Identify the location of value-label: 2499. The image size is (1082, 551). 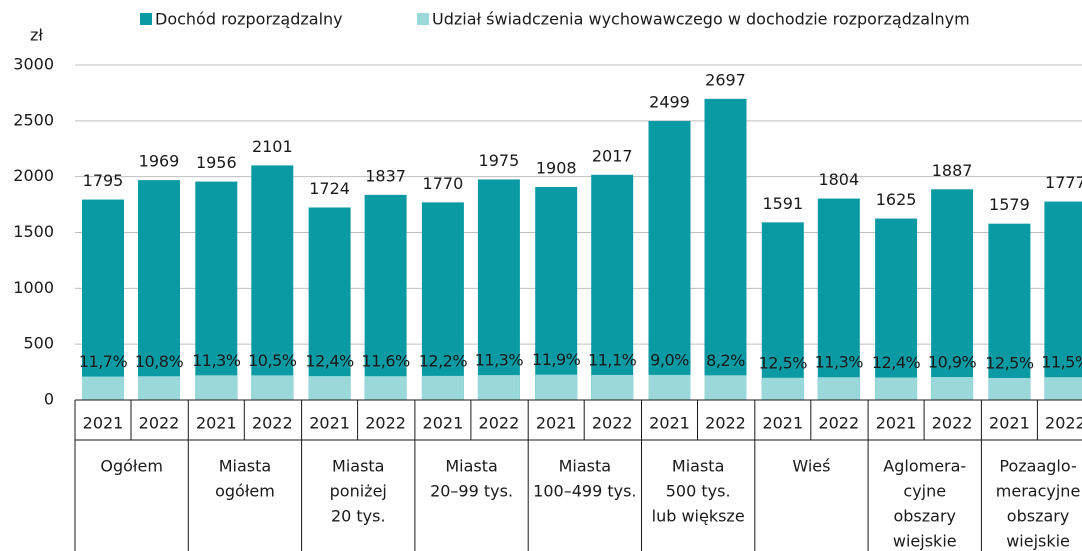
(669, 101).